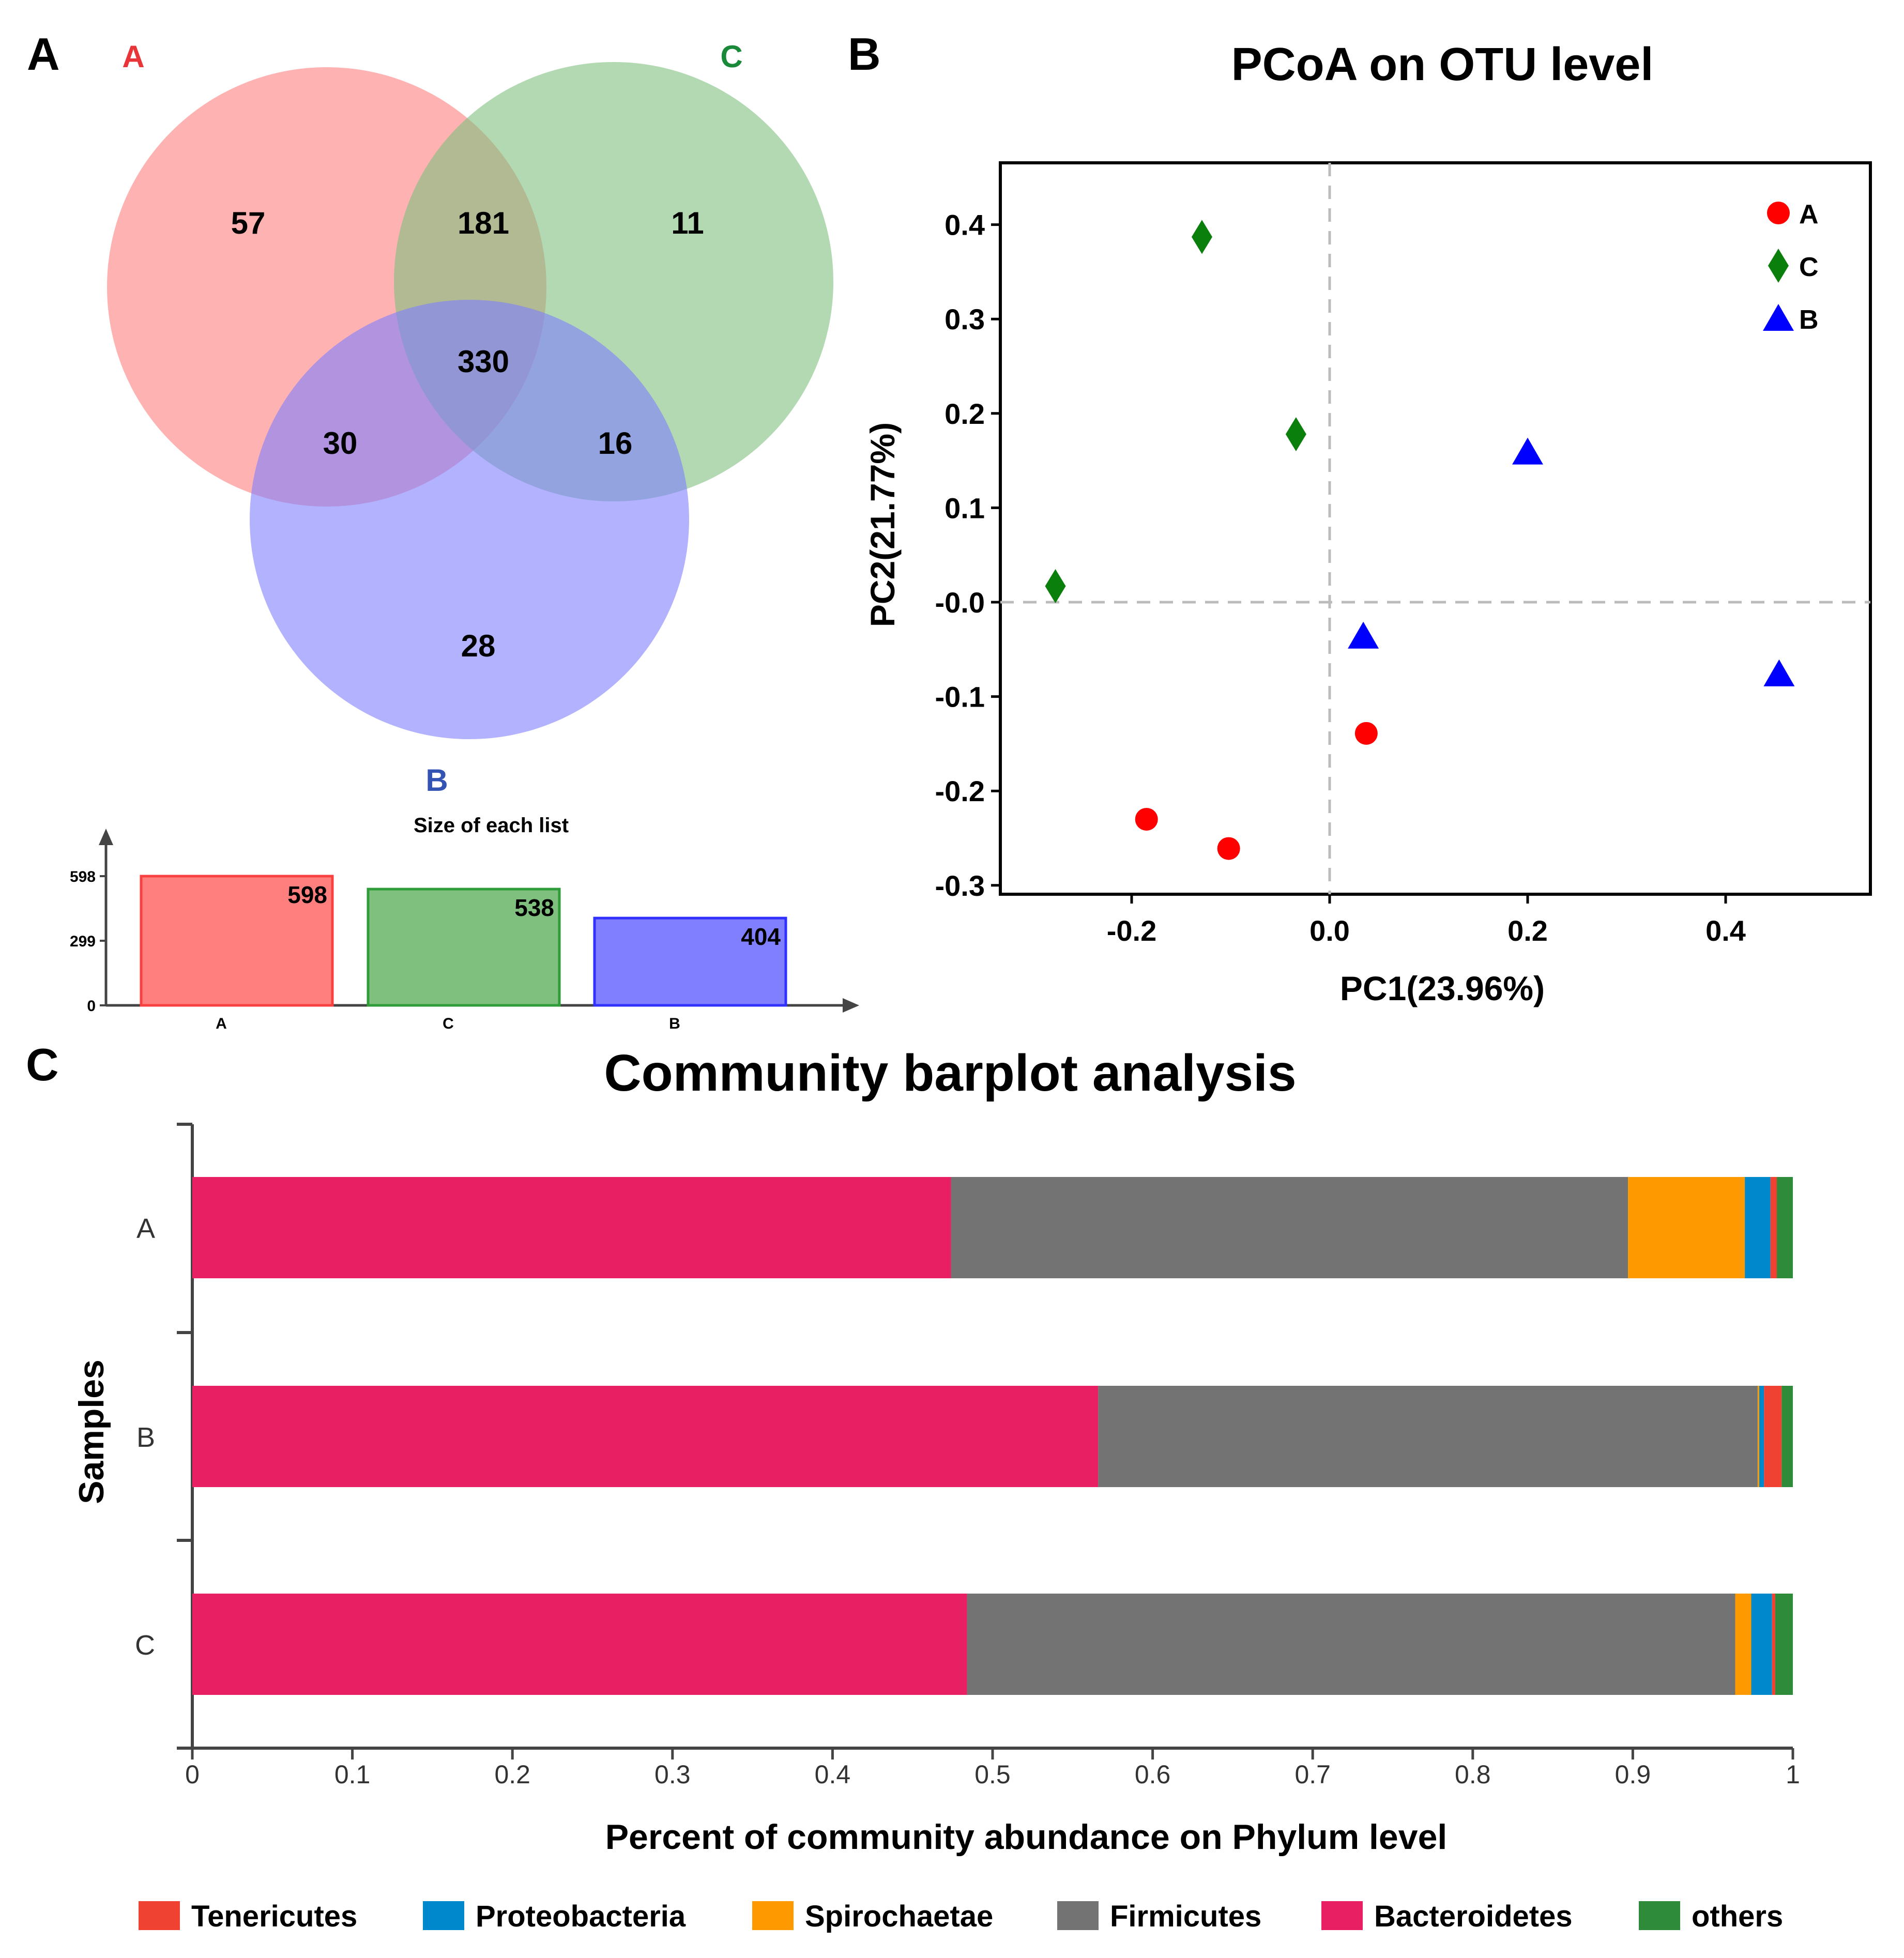  I want to click on panel-label-a: A, so click(43, 54).